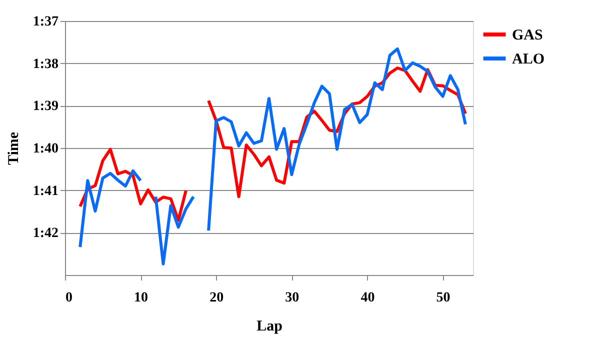  Describe the element at coordinates (217, 298) in the screenshot. I see `x-tick-label: 20` at that location.